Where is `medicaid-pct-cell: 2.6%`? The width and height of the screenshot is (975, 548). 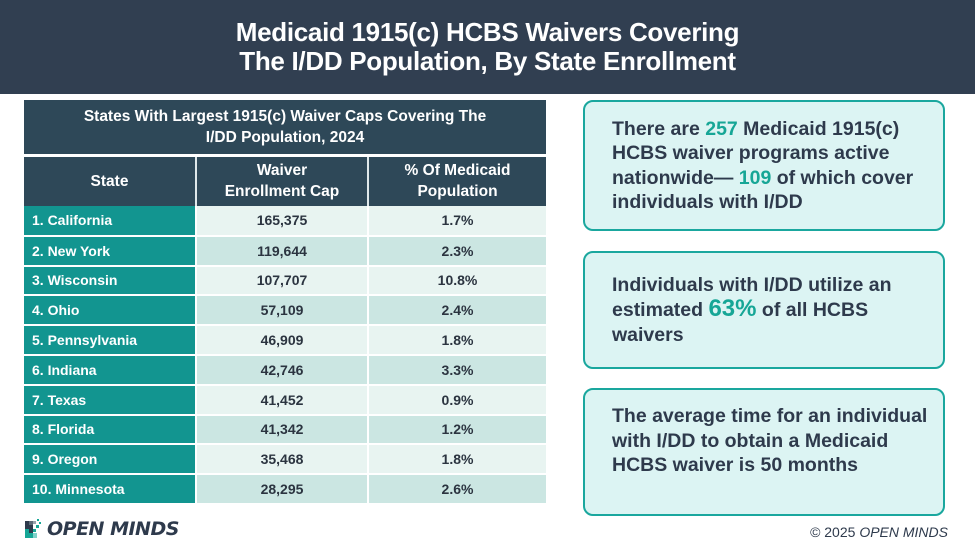 medicaid-pct-cell: 2.6% is located at coordinates (457, 489).